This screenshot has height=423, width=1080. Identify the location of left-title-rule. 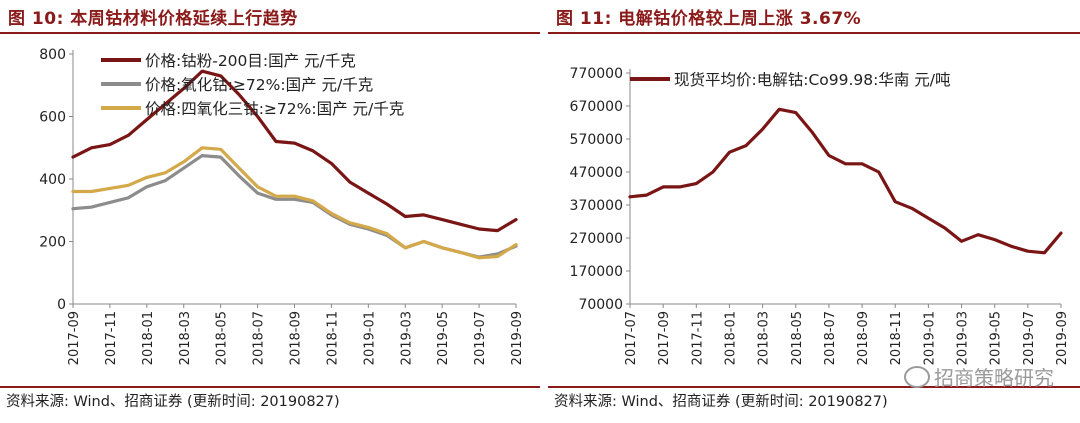
(270, 33).